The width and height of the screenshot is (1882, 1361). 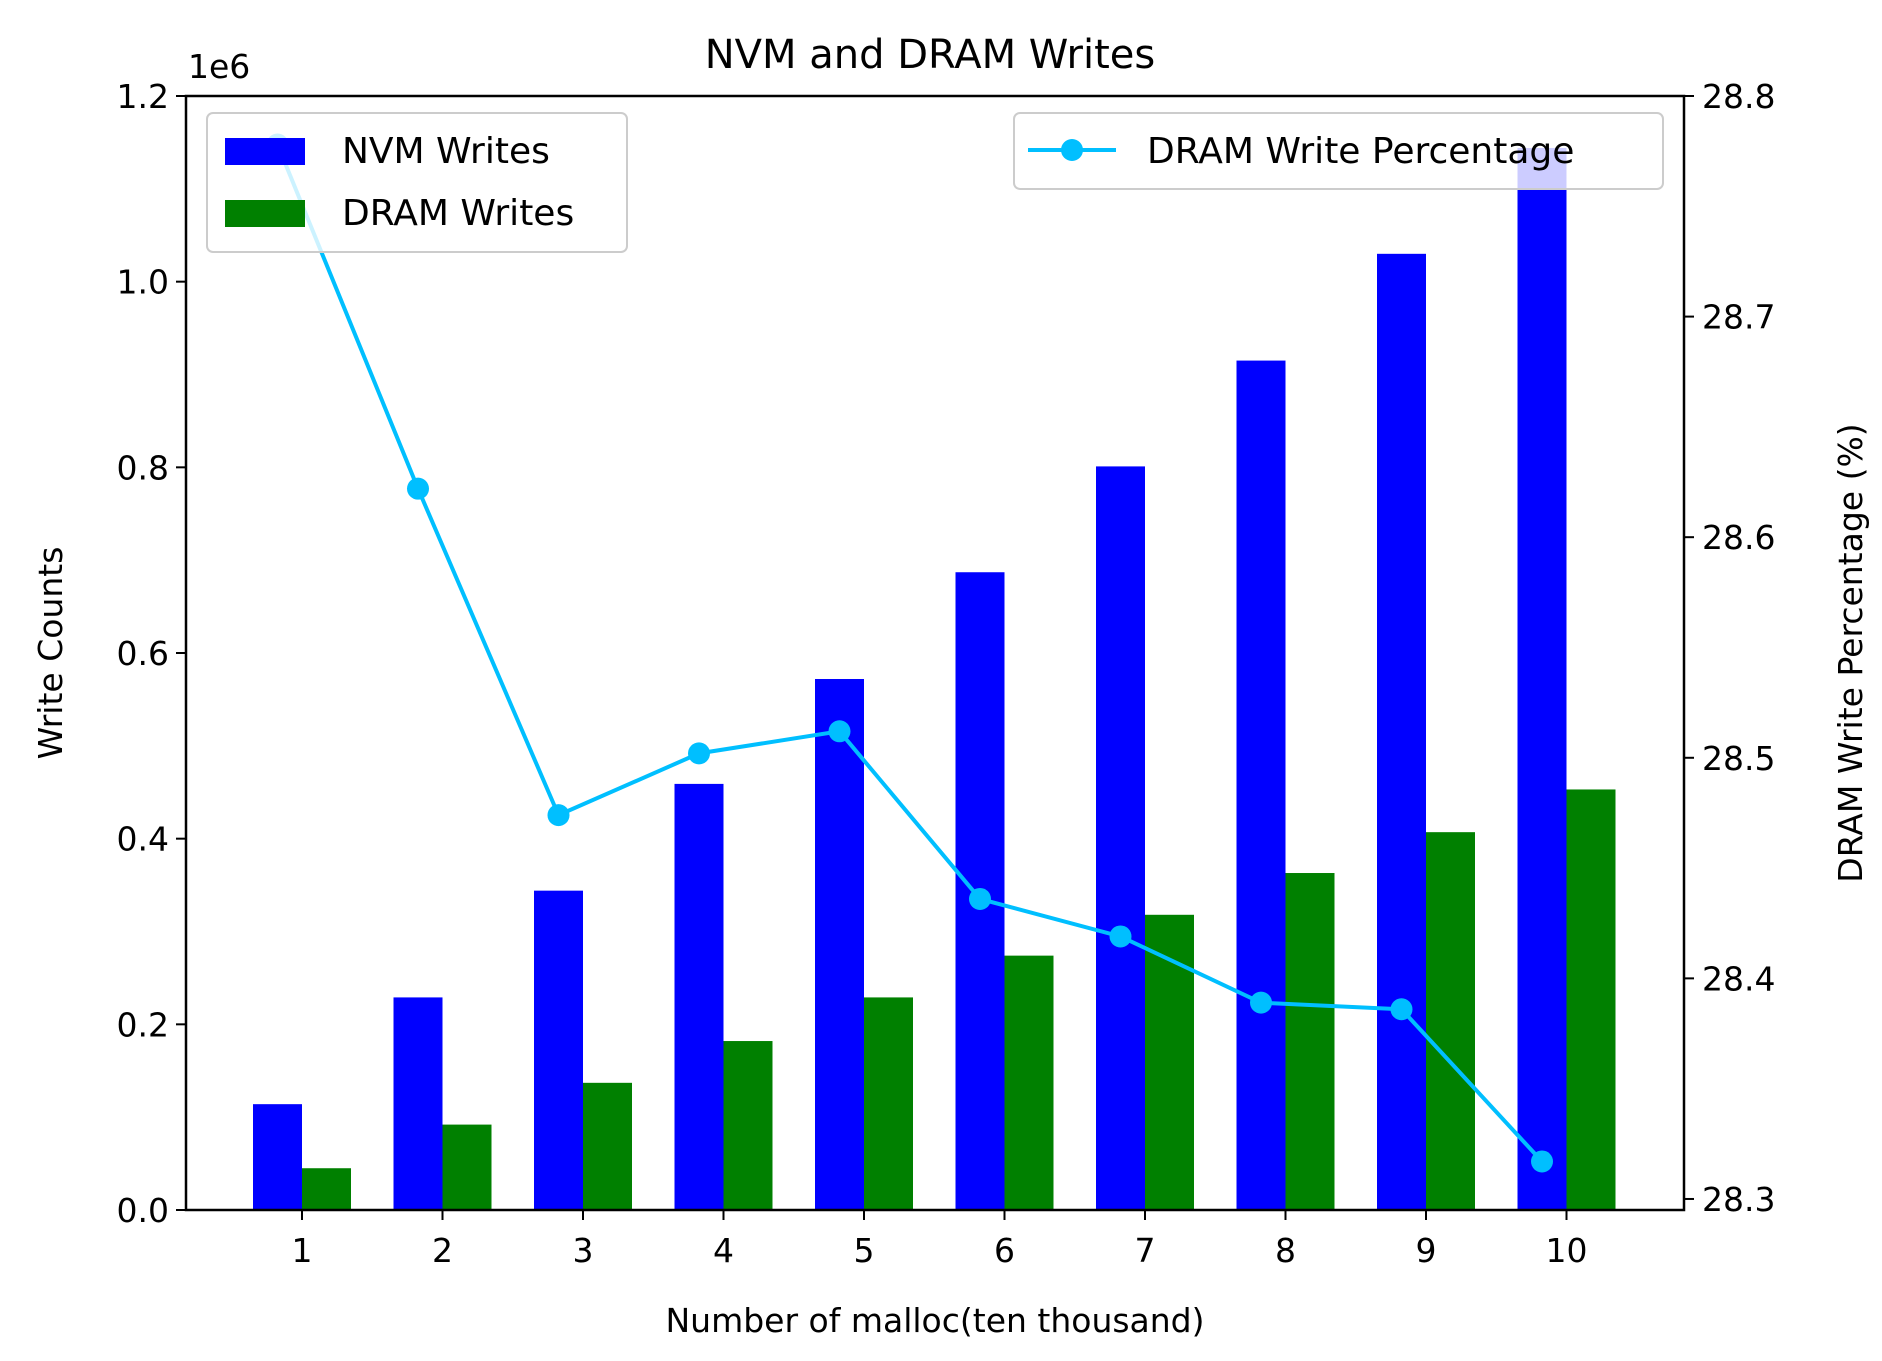 I want to click on y2-axis-label: DRAM Write Percentage (%), so click(x=1850, y=652).